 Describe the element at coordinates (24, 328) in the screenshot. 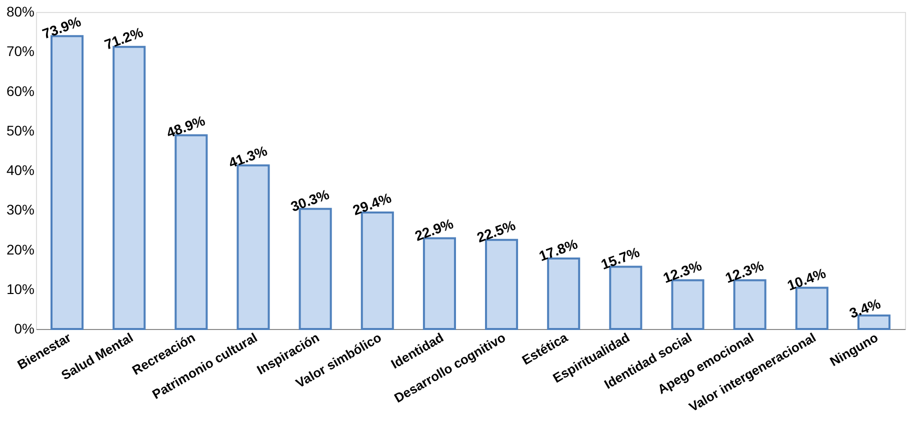

I see `y-tick-label: 0%` at that location.